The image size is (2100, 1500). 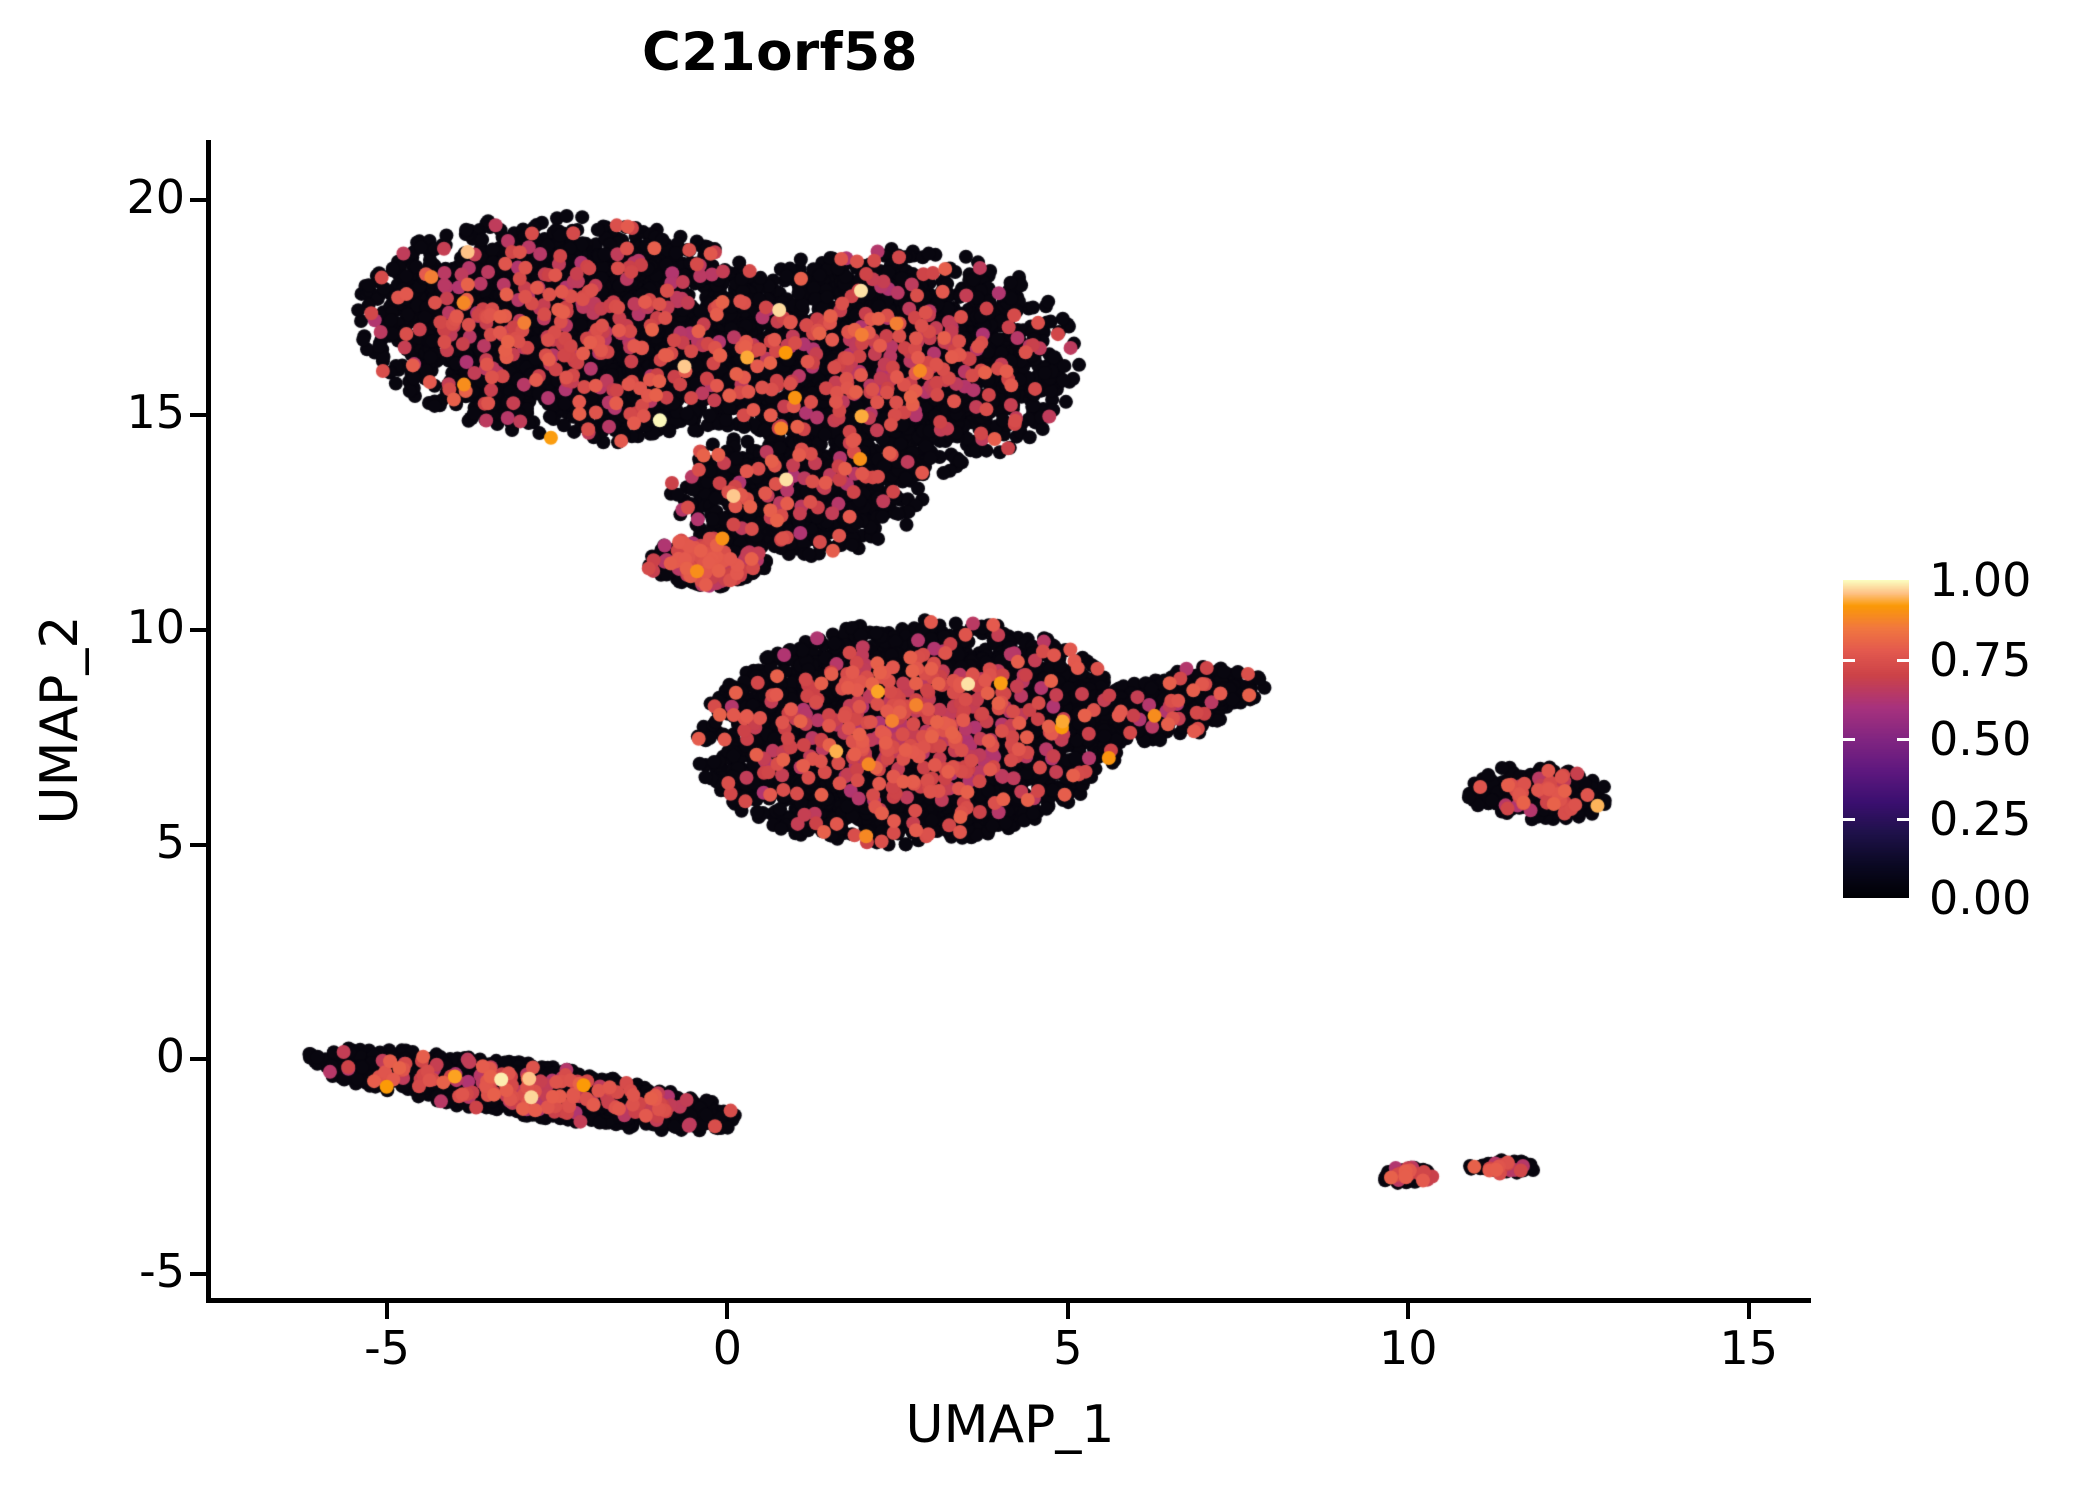 I want to click on y-axis-spine, so click(x=208, y=721).